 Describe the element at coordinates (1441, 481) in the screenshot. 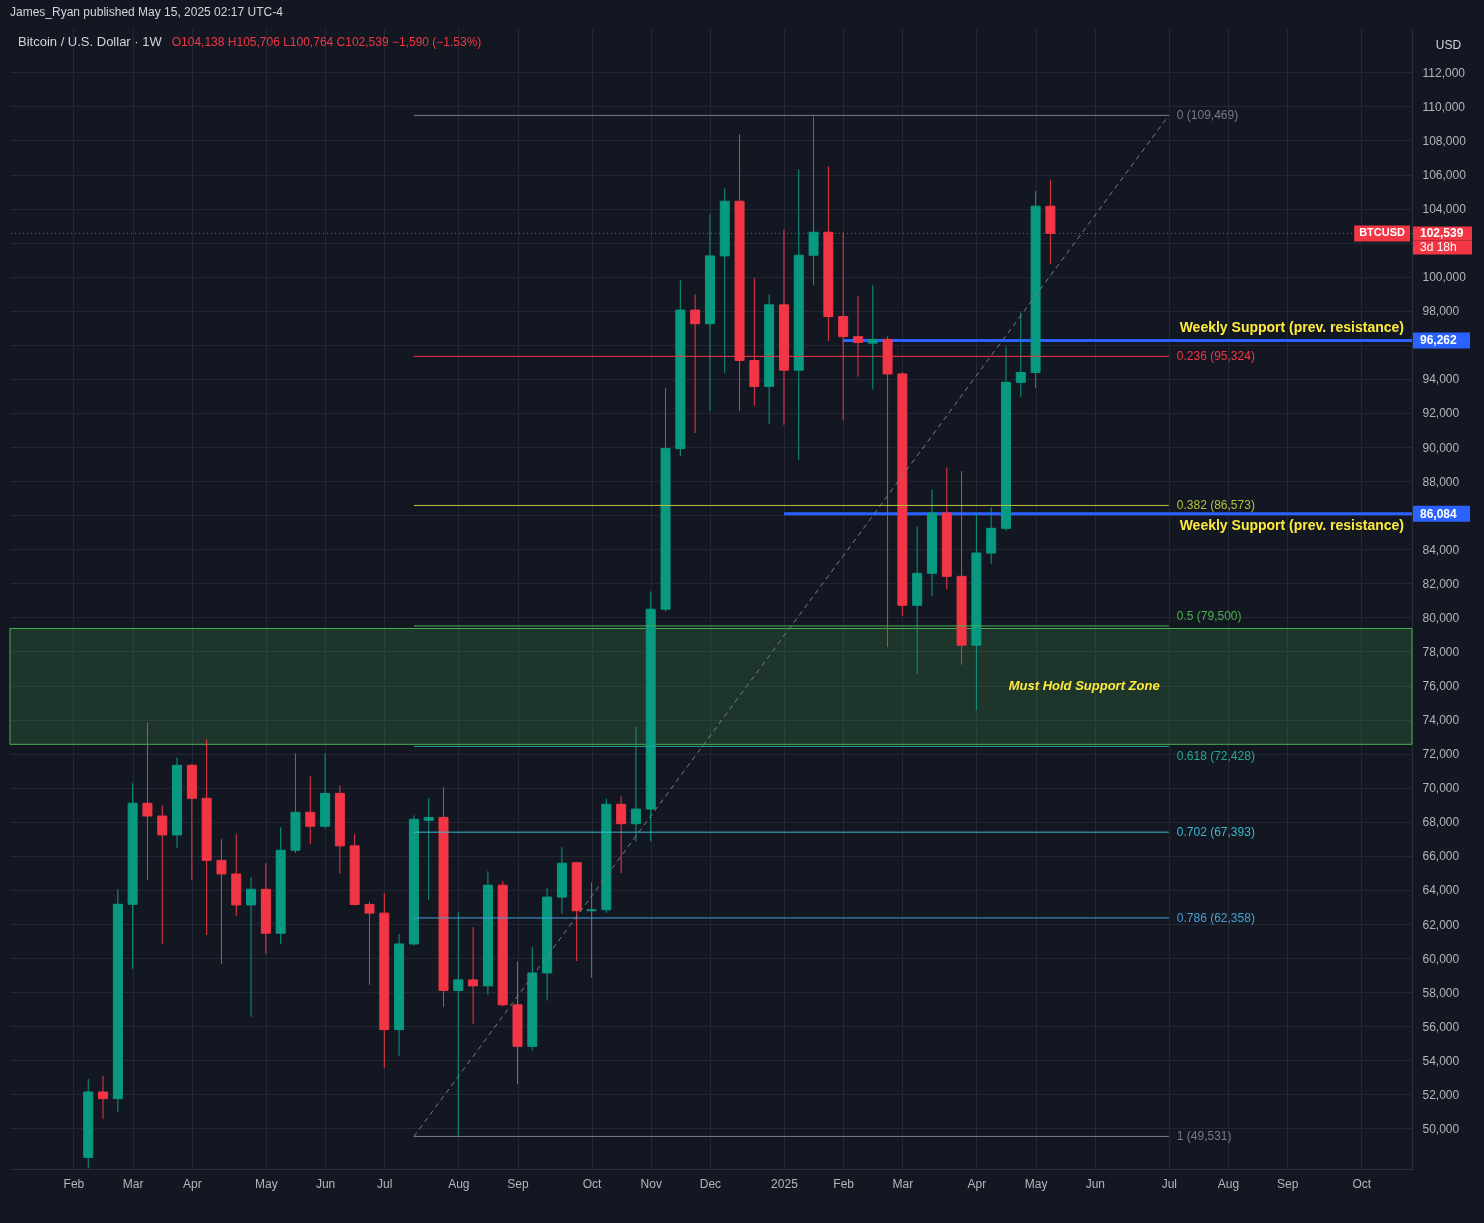

I see `y-tick-label: 88,000` at that location.